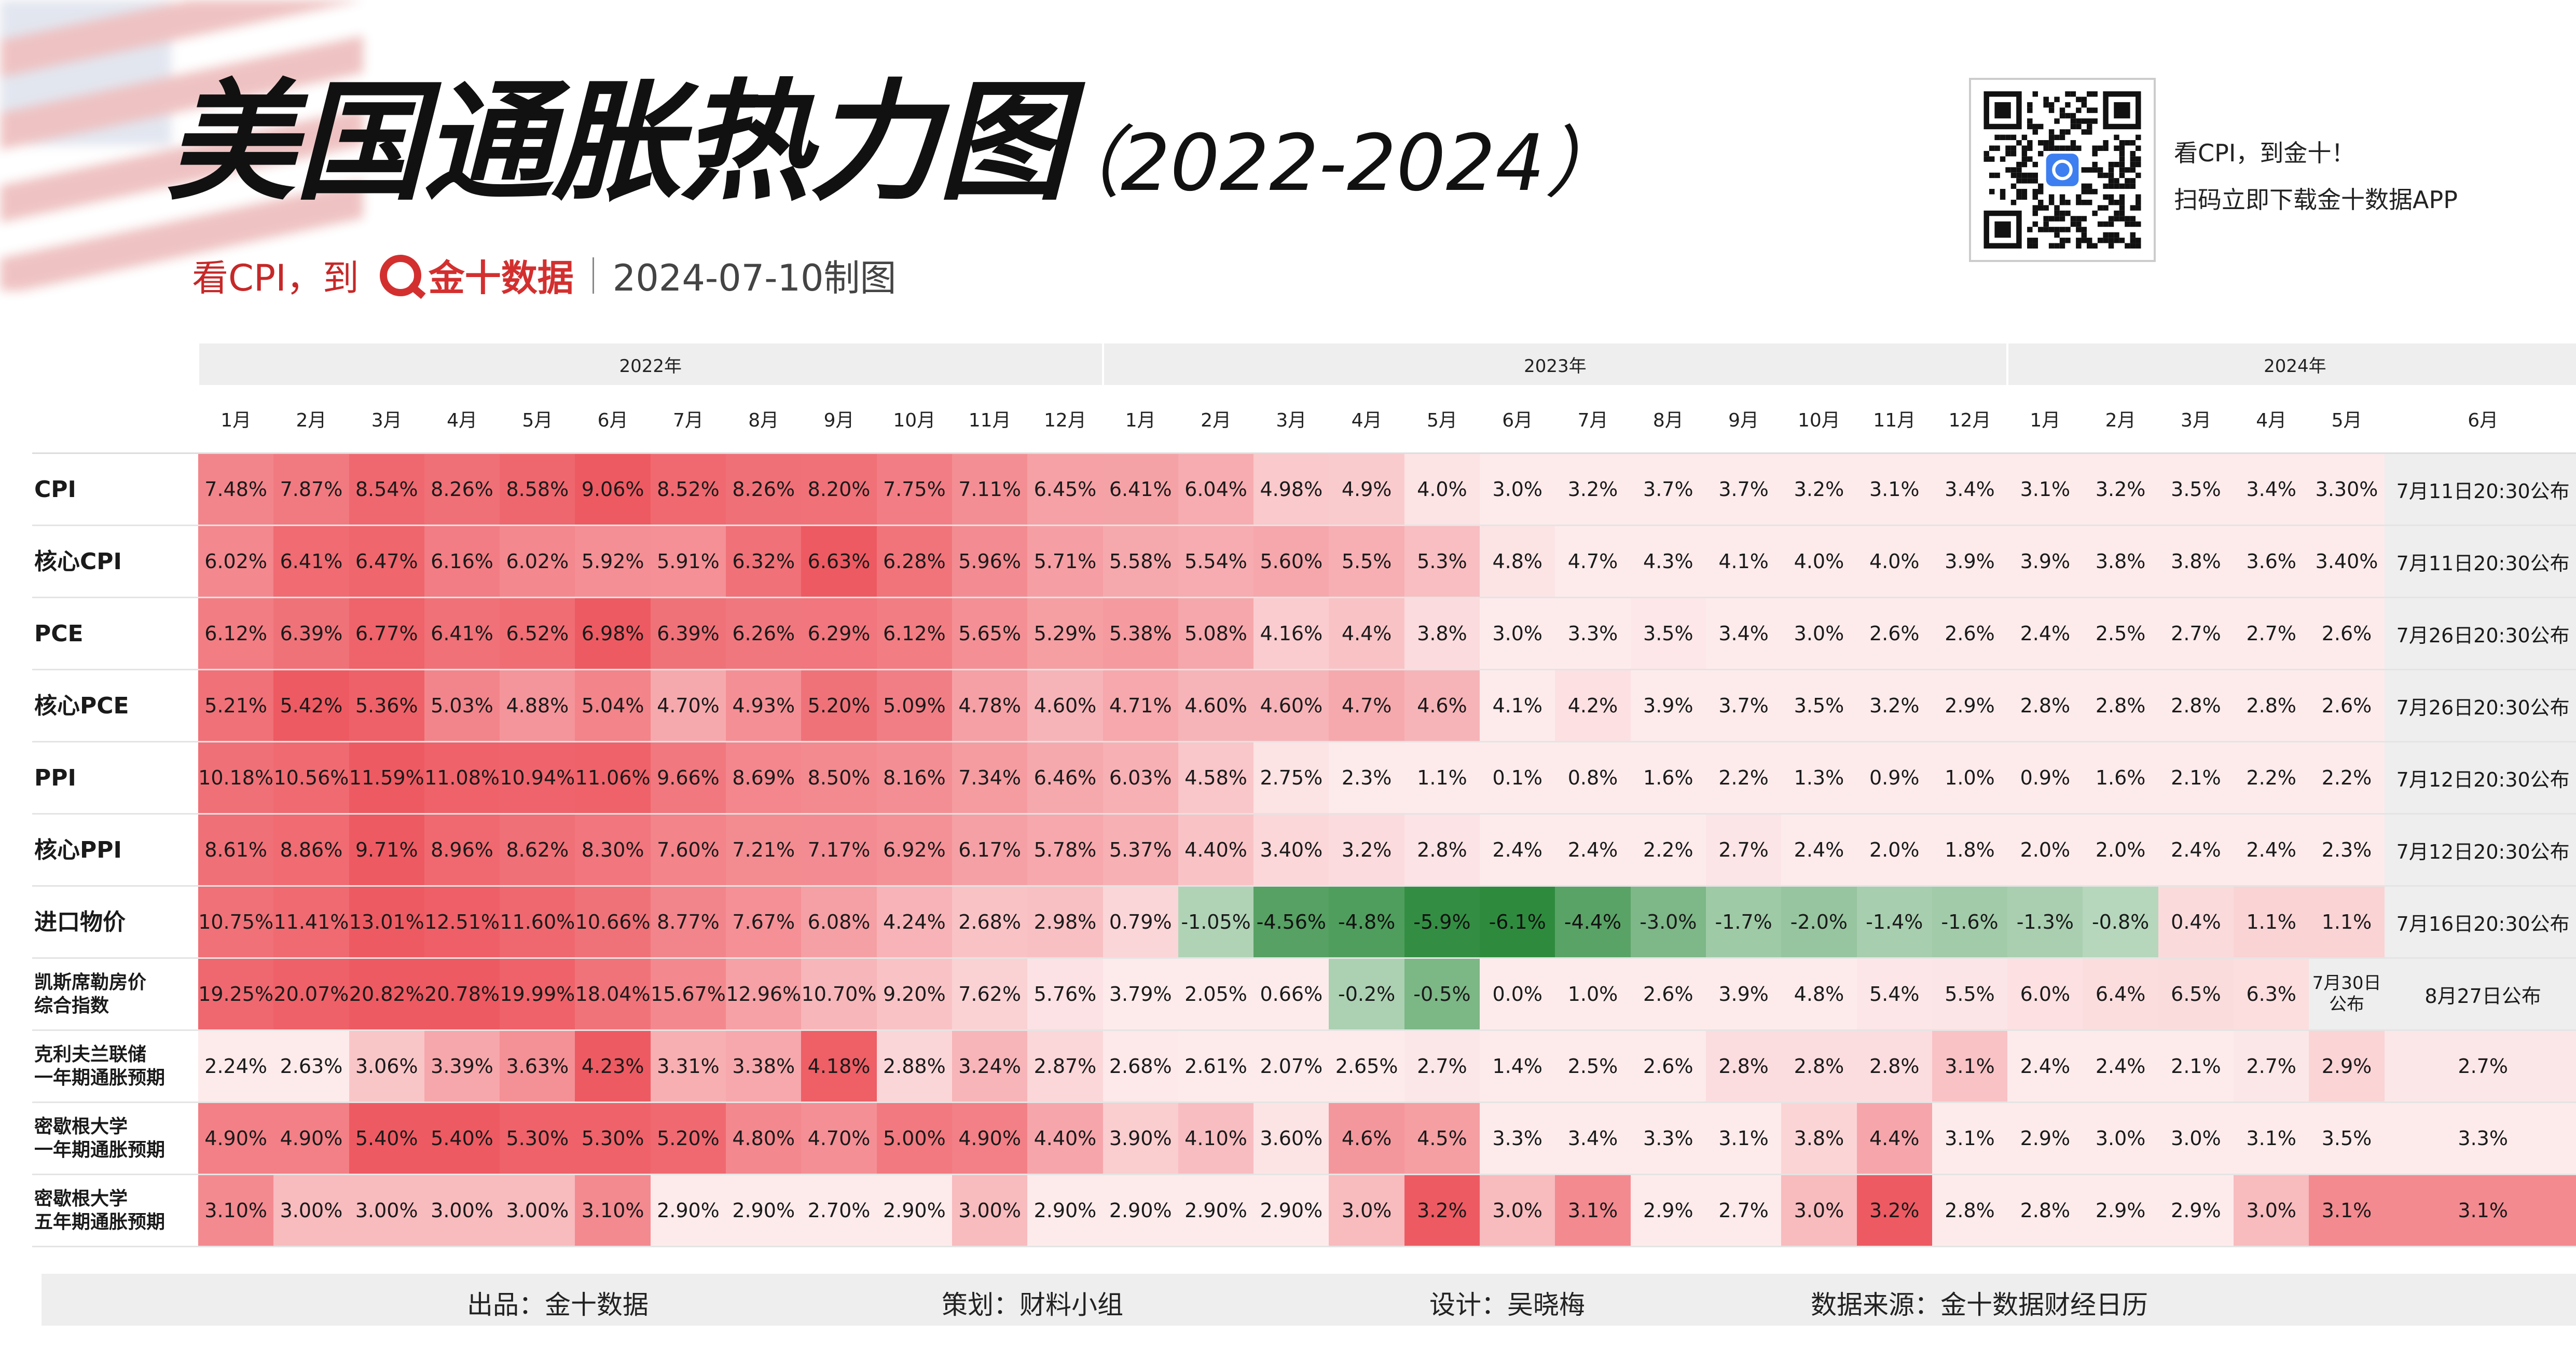 This screenshot has width=2576, height=1363. What do you see at coordinates (2120, 633) in the screenshot?
I see `table-cell: 2.5%` at bounding box center [2120, 633].